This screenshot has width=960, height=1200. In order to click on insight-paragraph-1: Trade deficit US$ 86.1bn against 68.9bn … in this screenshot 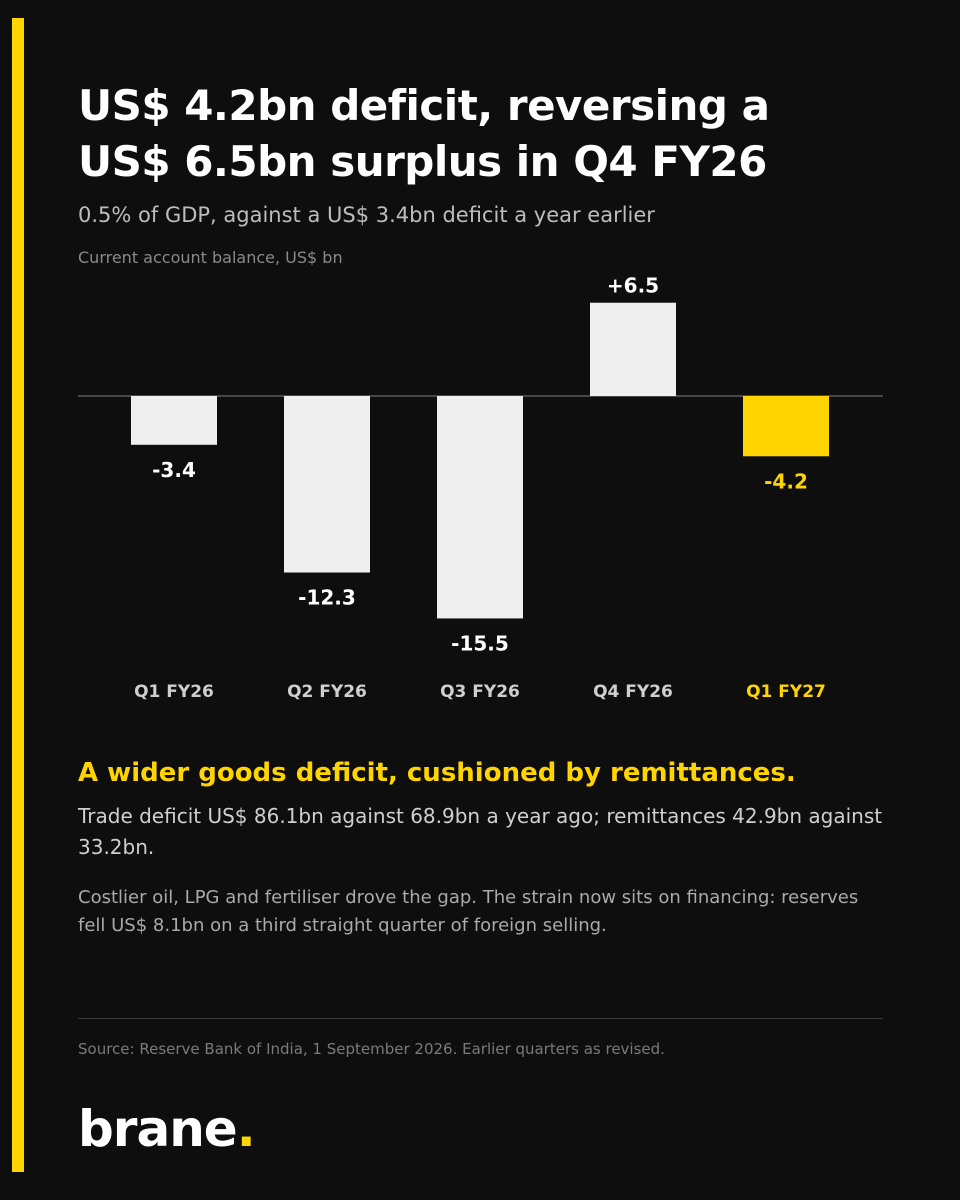, I will do `click(480, 831)`.